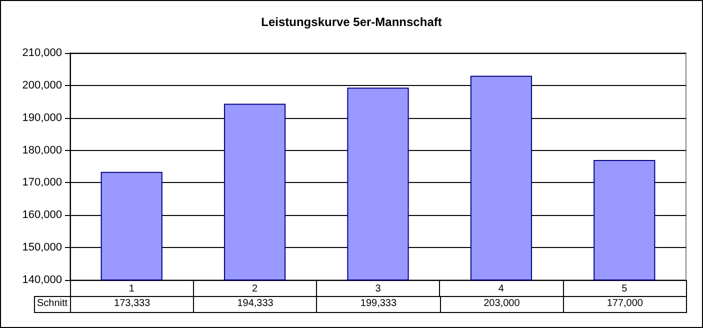 The image size is (703, 328). Describe the element at coordinates (42, 280) in the screenshot. I see `y-tick-label: 140,000` at that location.